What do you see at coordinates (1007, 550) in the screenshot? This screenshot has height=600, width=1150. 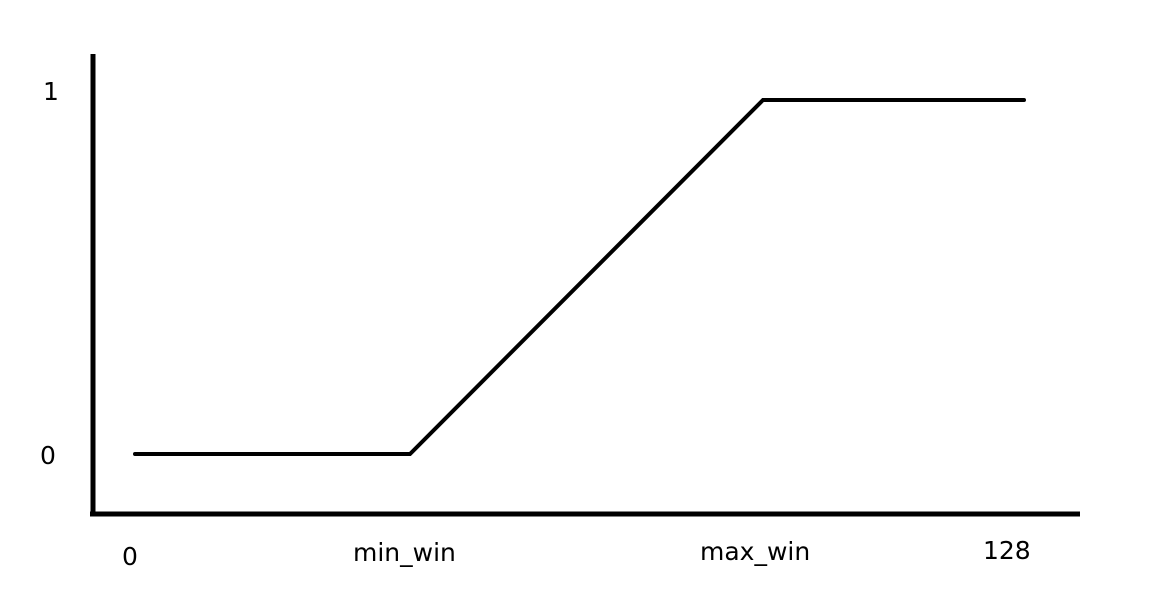 I see `x-tick-label-128: 128` at bounding box center [1007, 550].